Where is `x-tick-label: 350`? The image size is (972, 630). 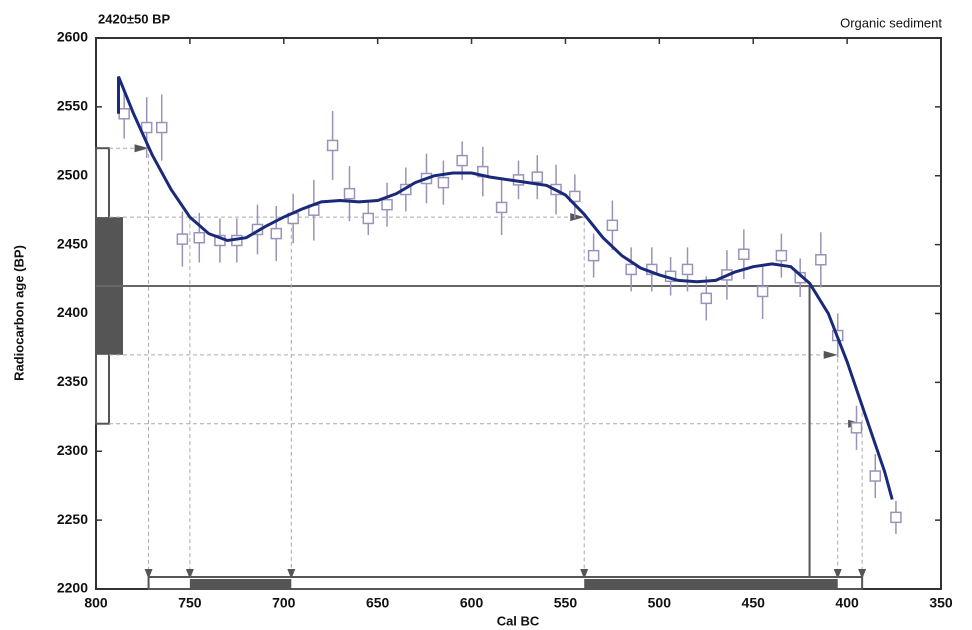 x-tick-label: 350 is located at coordinates (941, 603).